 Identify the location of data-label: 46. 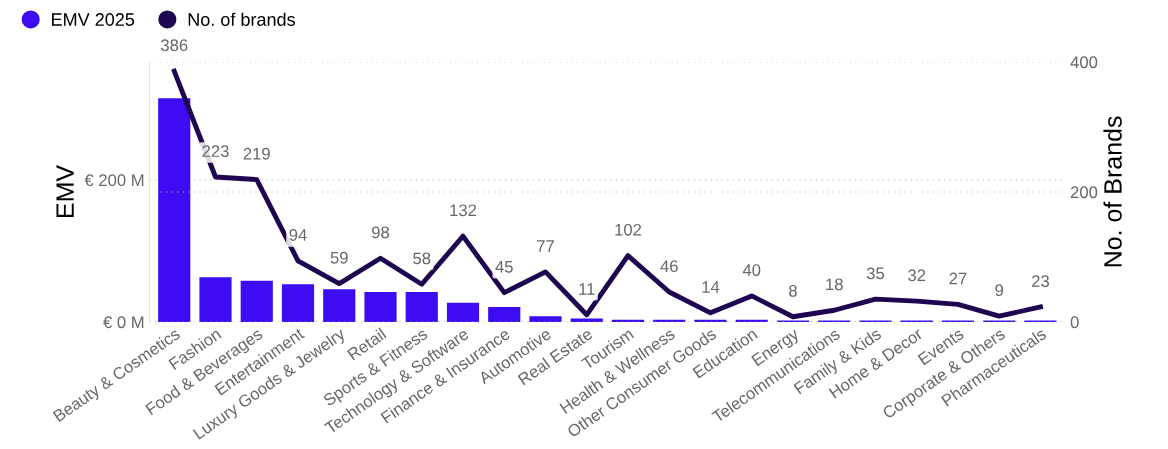
(669, 266).